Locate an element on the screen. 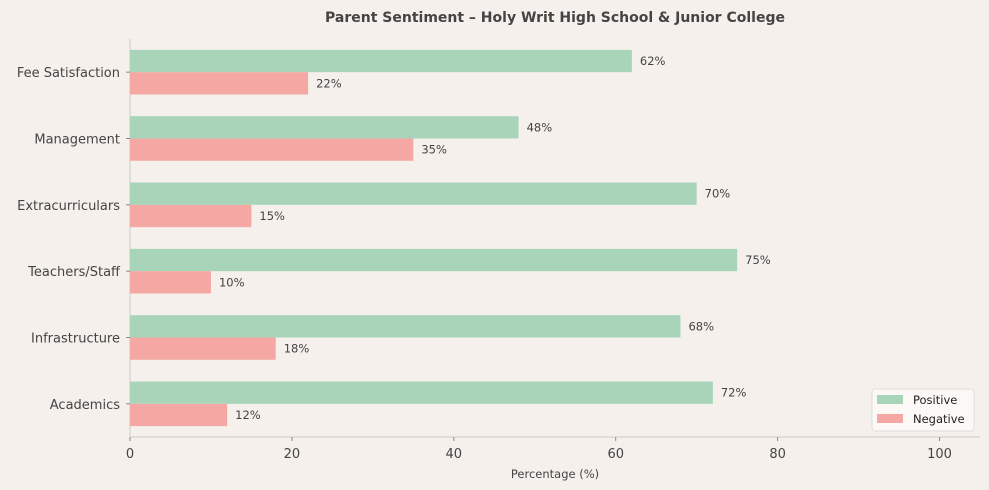  legend-swatch-negative is located at coordinates (890, 418).